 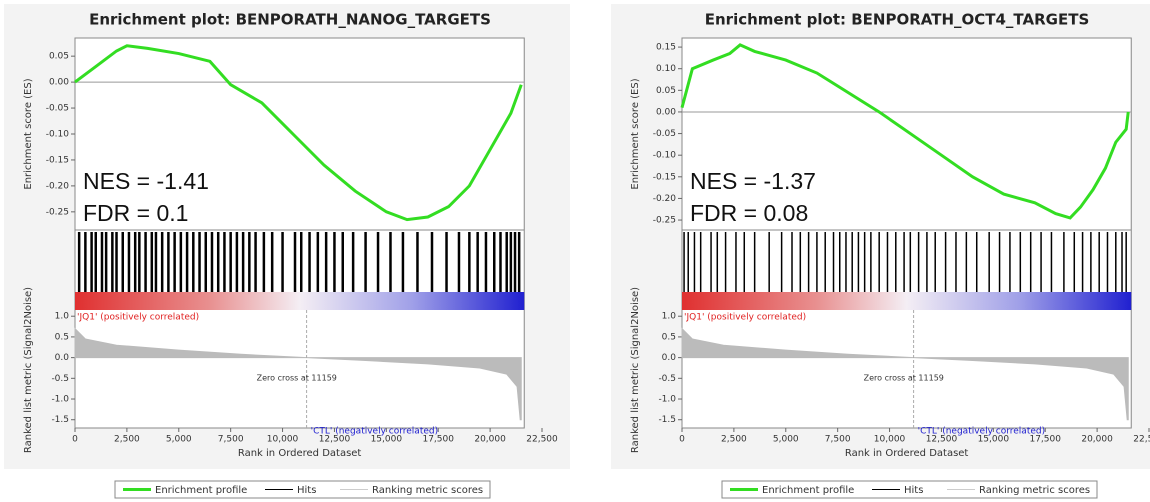 What do you see at coordinates (135, 213) in the screenshot?
I see `fdr-annotation: FDR = 0.1` at bounding box center [135, 213].